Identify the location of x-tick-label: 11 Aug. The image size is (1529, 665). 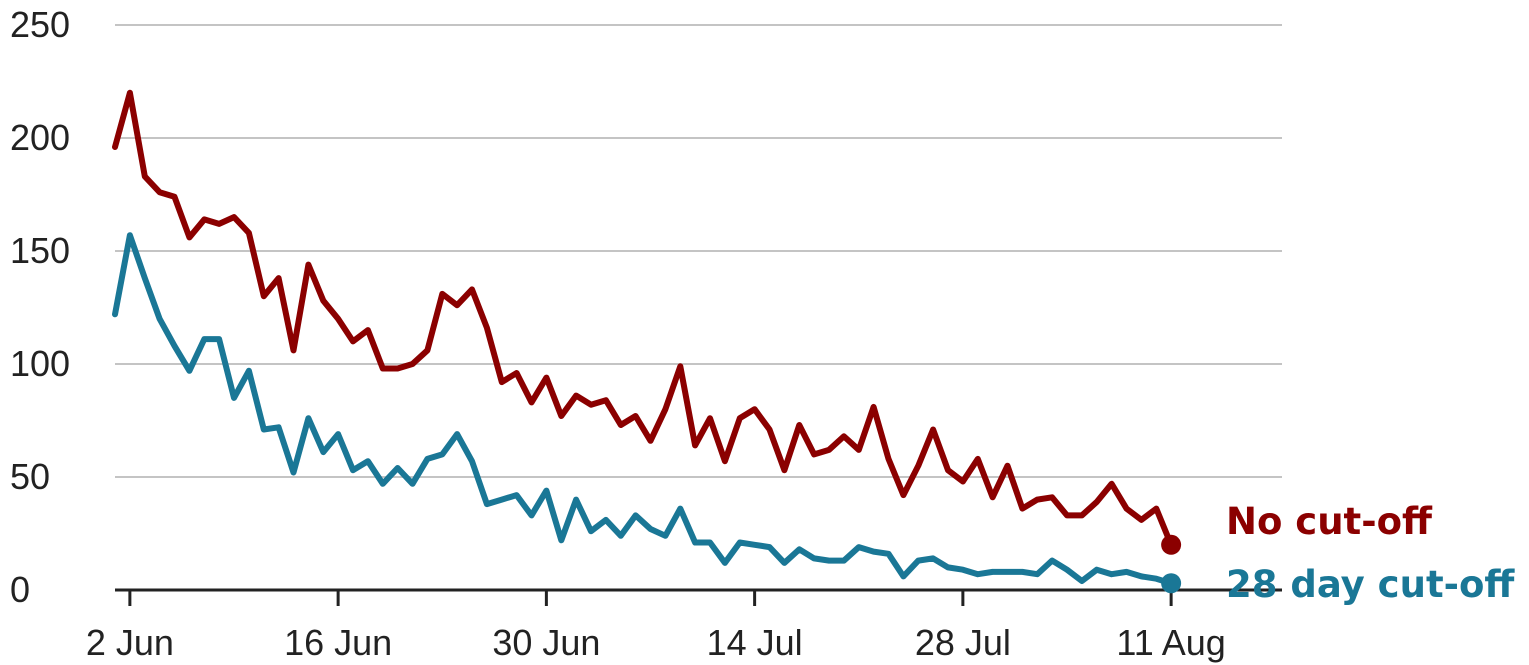
(1170, 642).